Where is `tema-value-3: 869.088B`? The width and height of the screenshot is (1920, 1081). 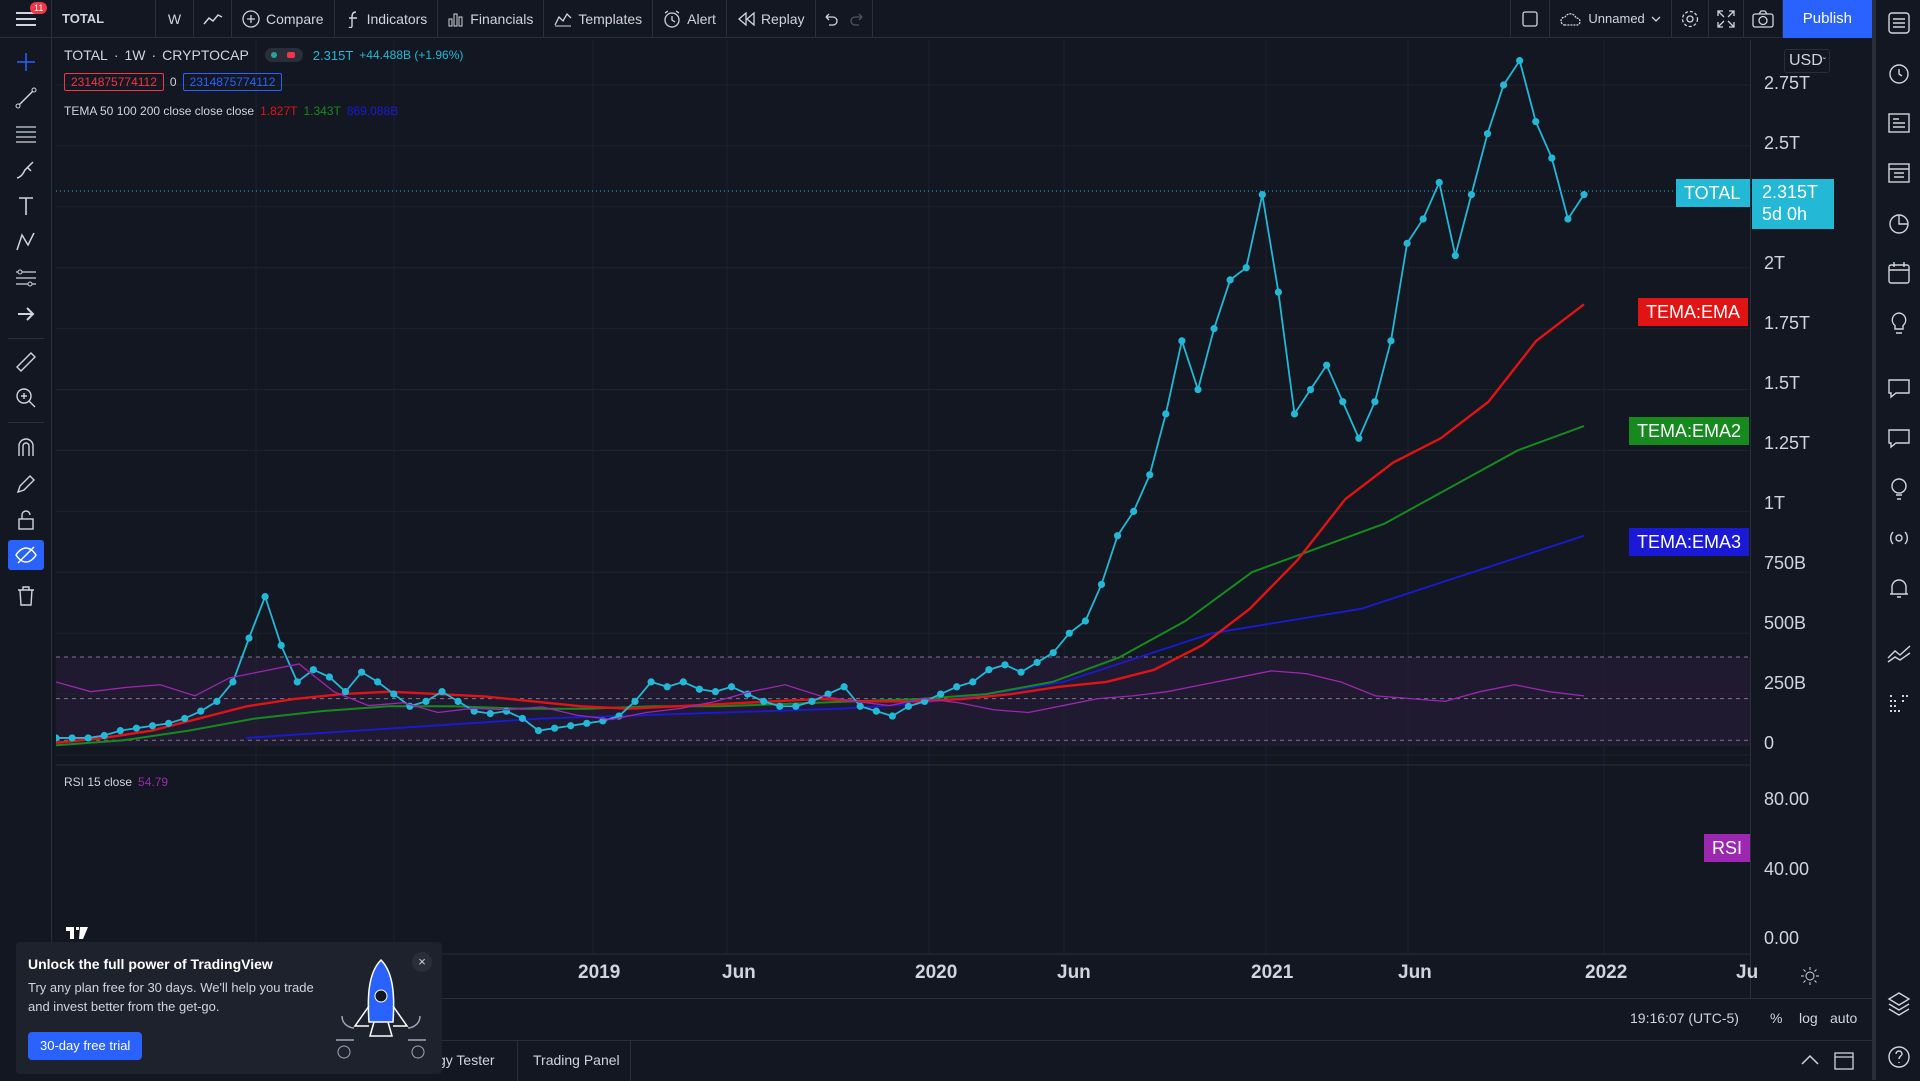 tema-value-3: 869.088B is located at coordinates (372, 111).